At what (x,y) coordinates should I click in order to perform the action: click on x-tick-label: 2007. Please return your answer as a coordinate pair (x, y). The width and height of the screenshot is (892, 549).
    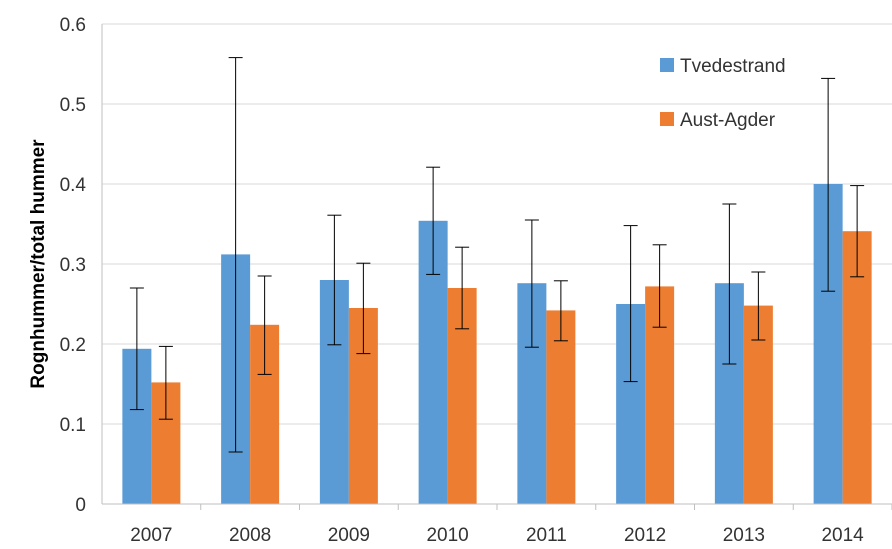
    Looking at the image, I should click on (151, 535).